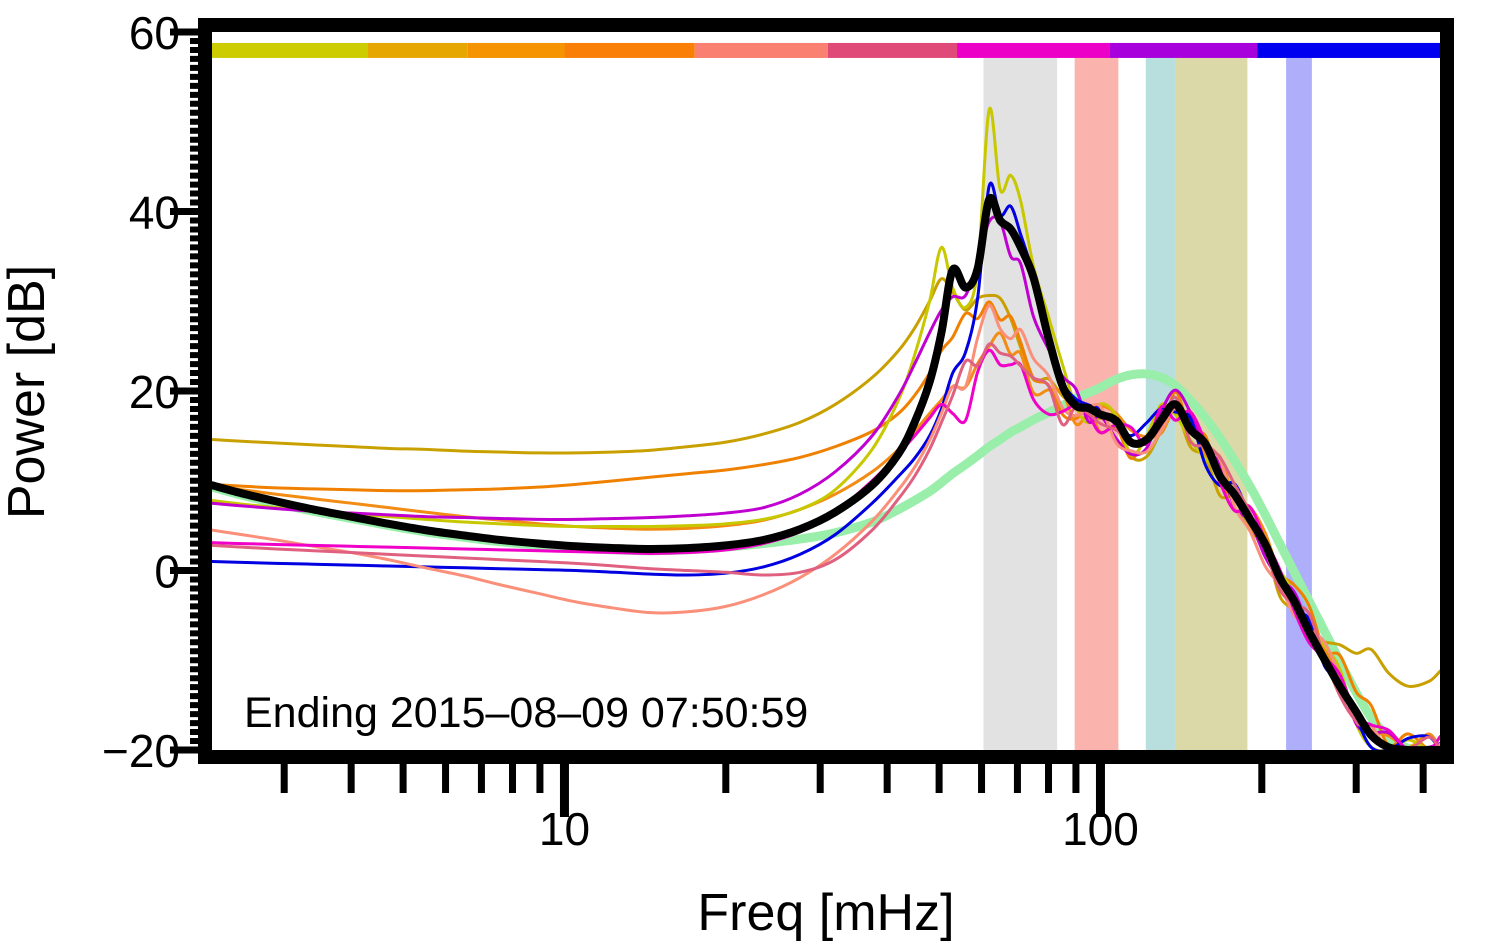 The image size is (1494, 952). What do you see at coordinates (1100, 829) in the screenshot?
I see `x-tick-label: 100` at bounding box center [1100, 829].